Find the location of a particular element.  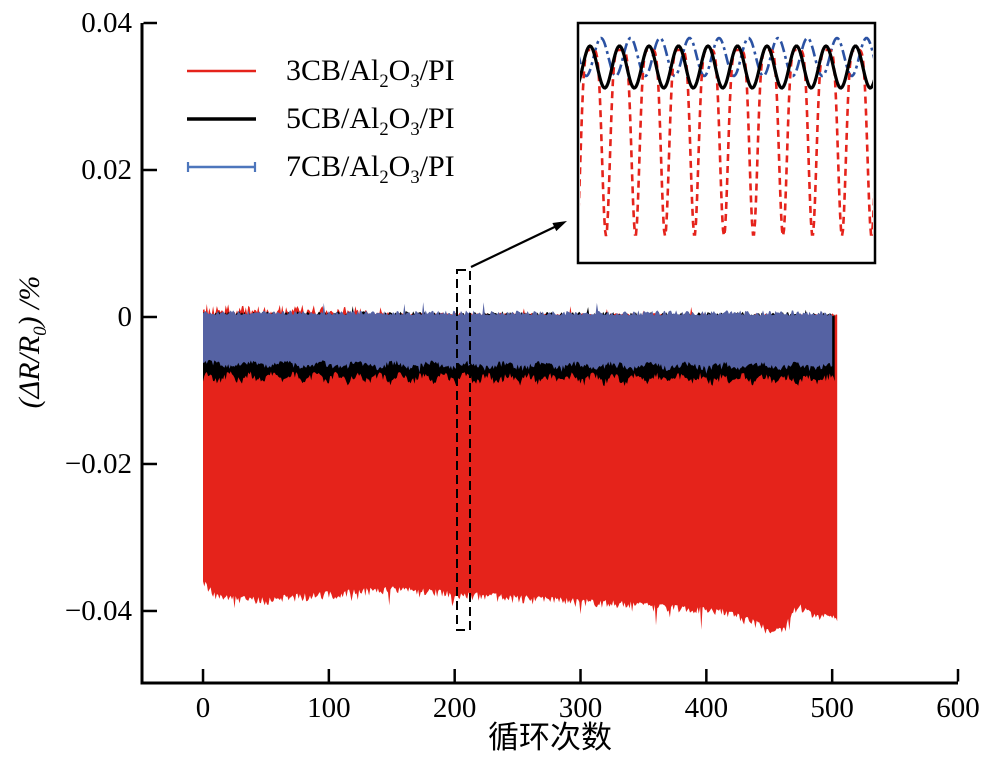

inset-waves is located at coordinates (726, 136).